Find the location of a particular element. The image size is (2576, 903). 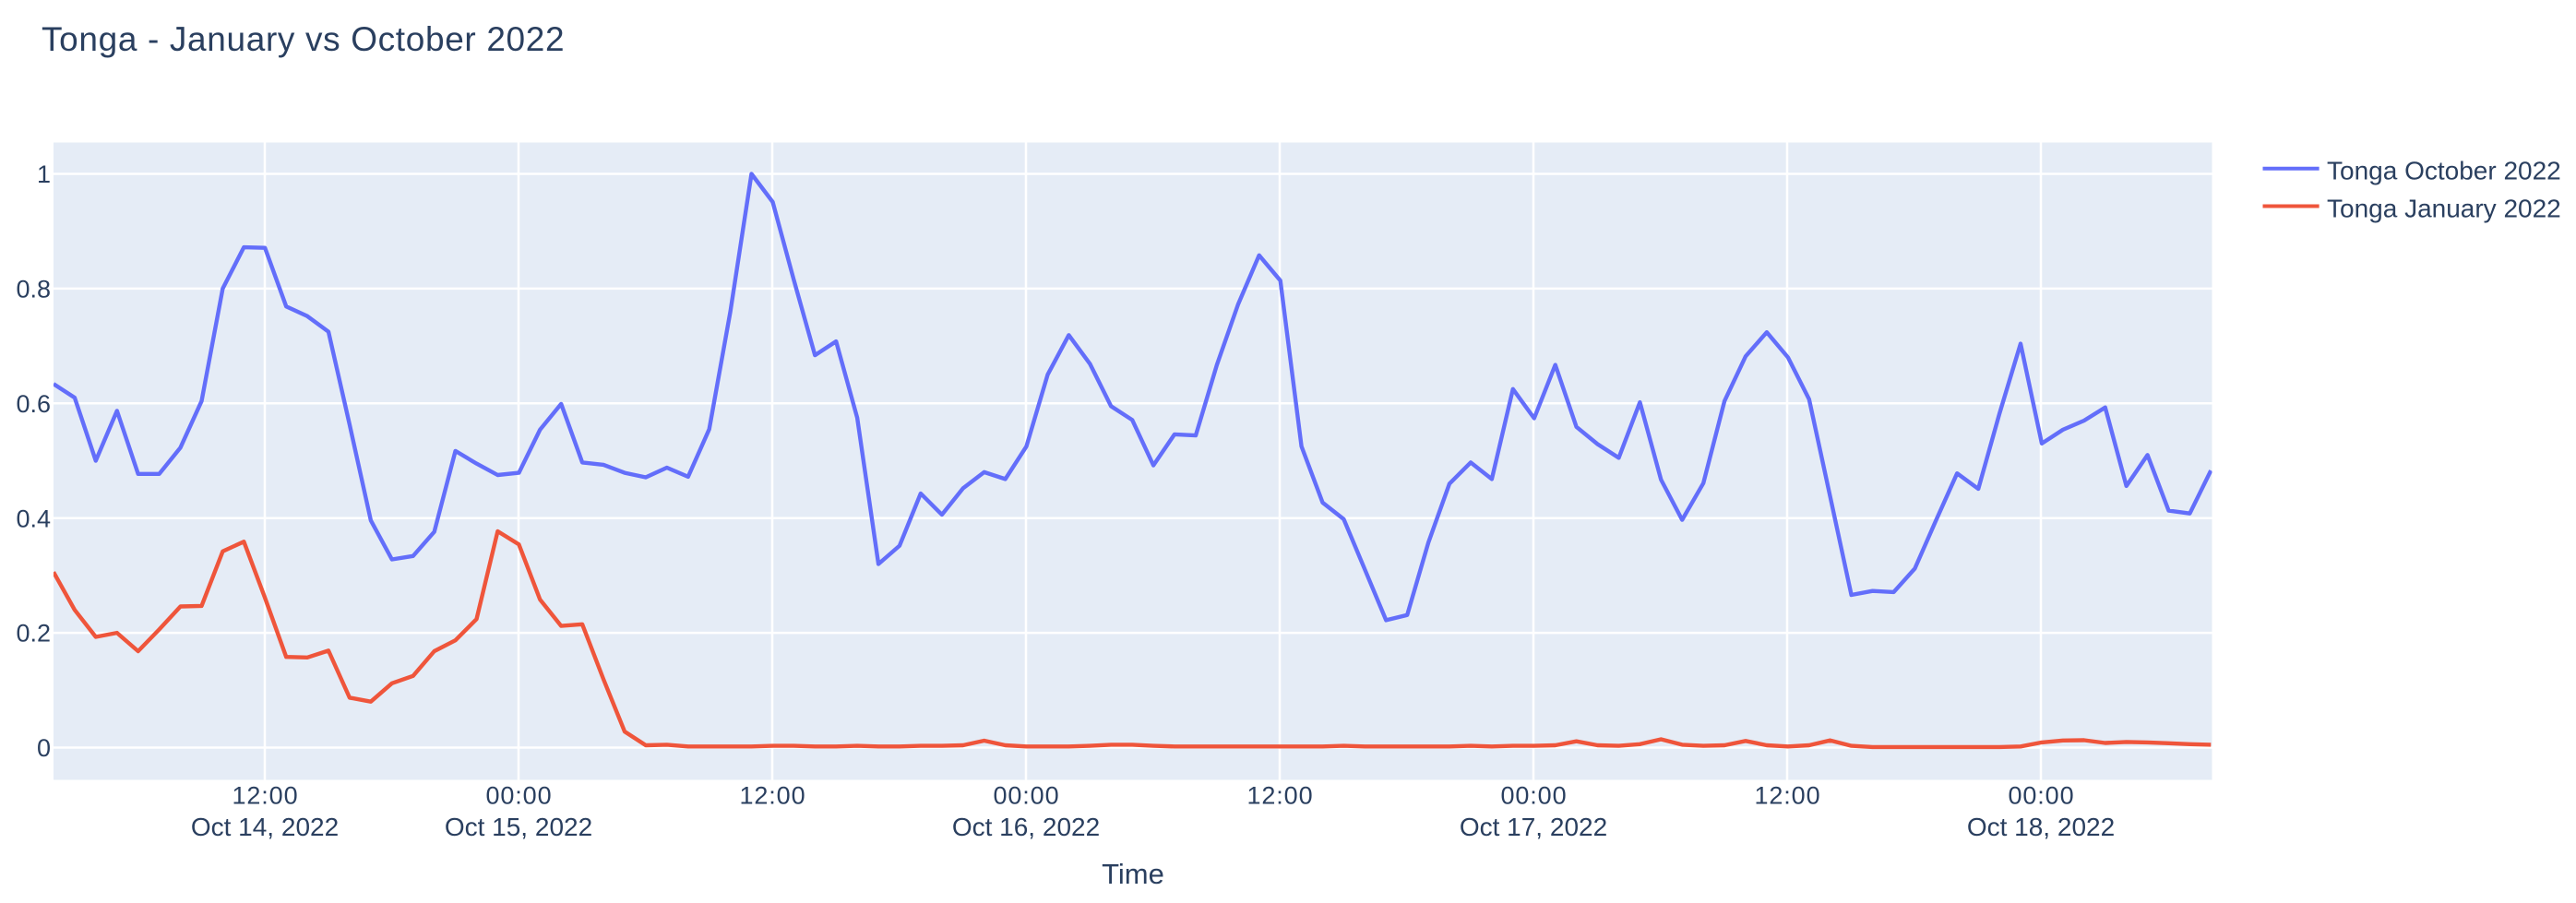

svg-text: Oct 18, 2022 is located at coordinates (2041, 827).